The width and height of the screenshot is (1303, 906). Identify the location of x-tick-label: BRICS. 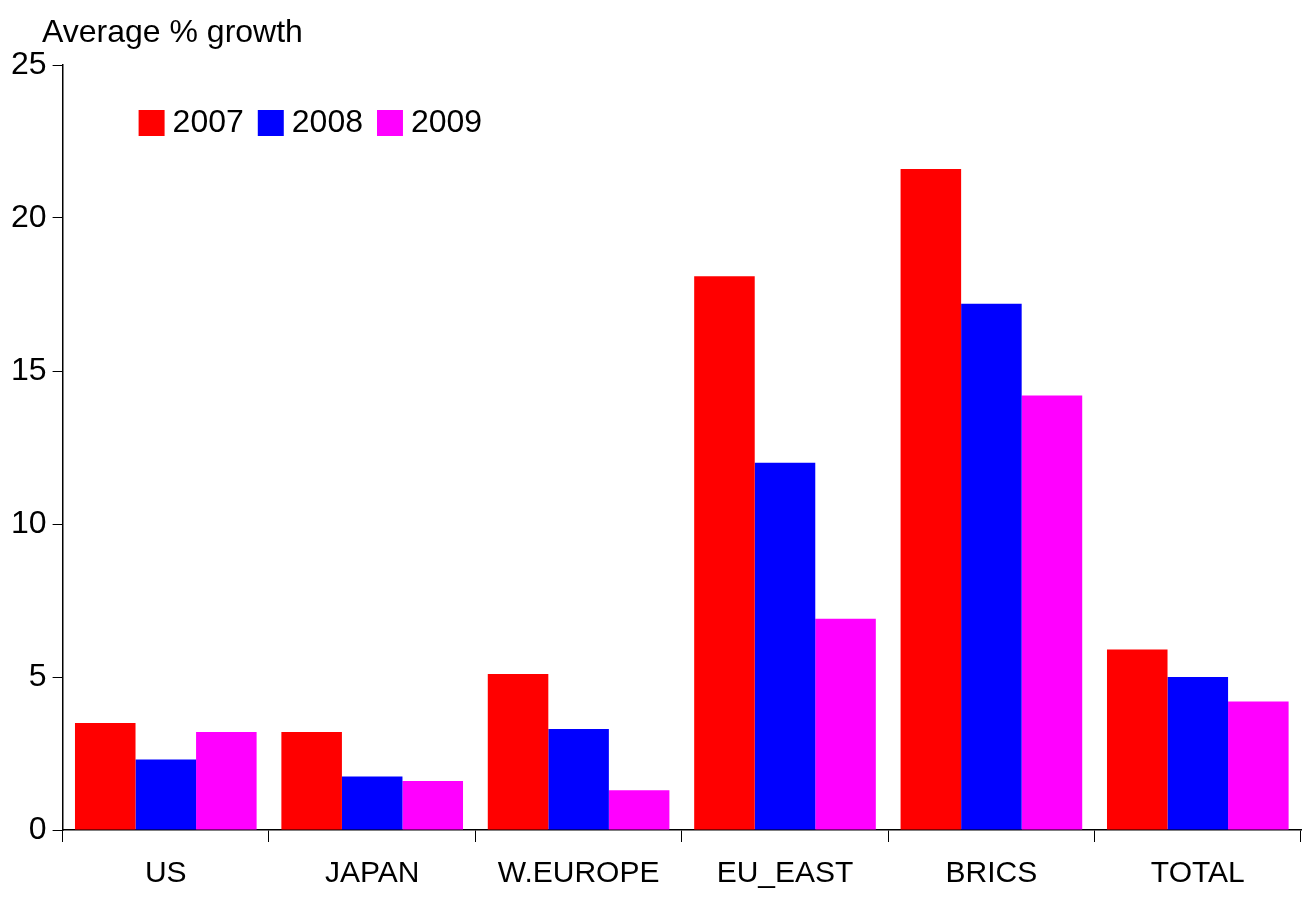
(991, 872).